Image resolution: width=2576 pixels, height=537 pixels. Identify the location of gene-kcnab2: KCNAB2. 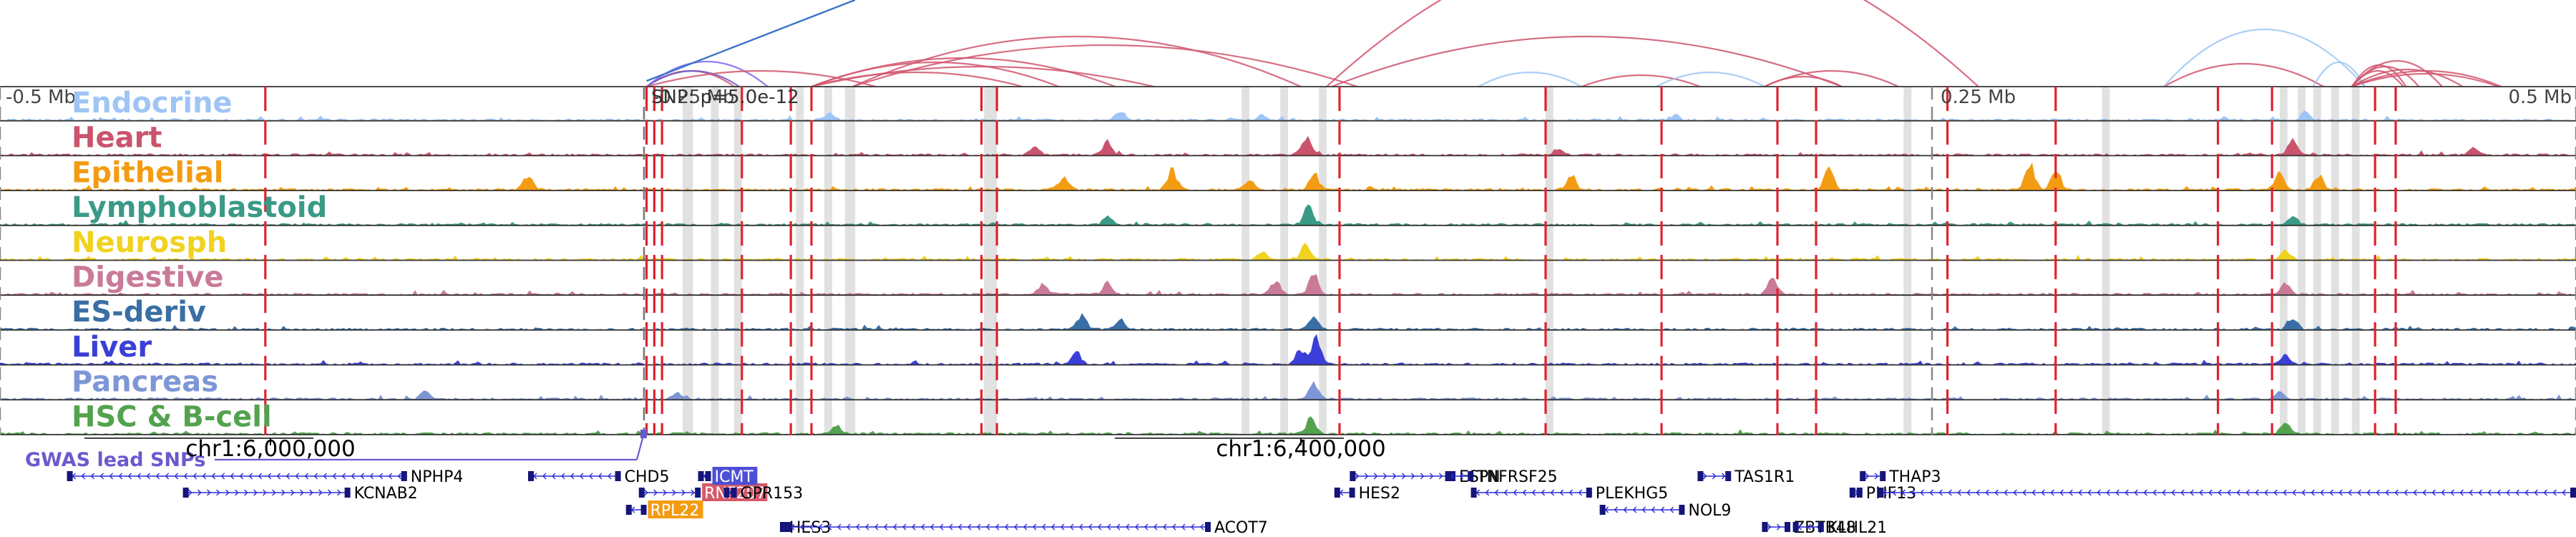
(300, 494).